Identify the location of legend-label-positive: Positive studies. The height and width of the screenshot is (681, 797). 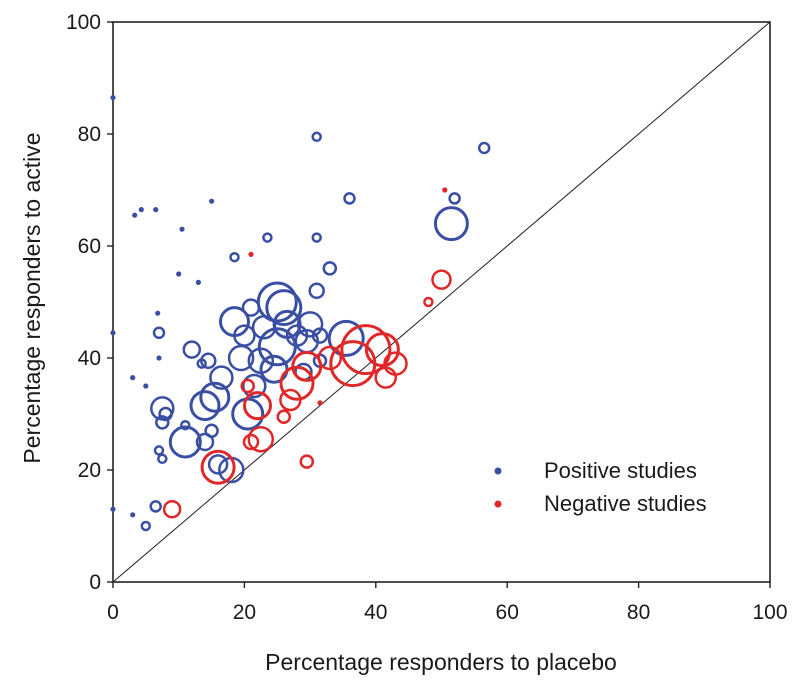
(620, 470).